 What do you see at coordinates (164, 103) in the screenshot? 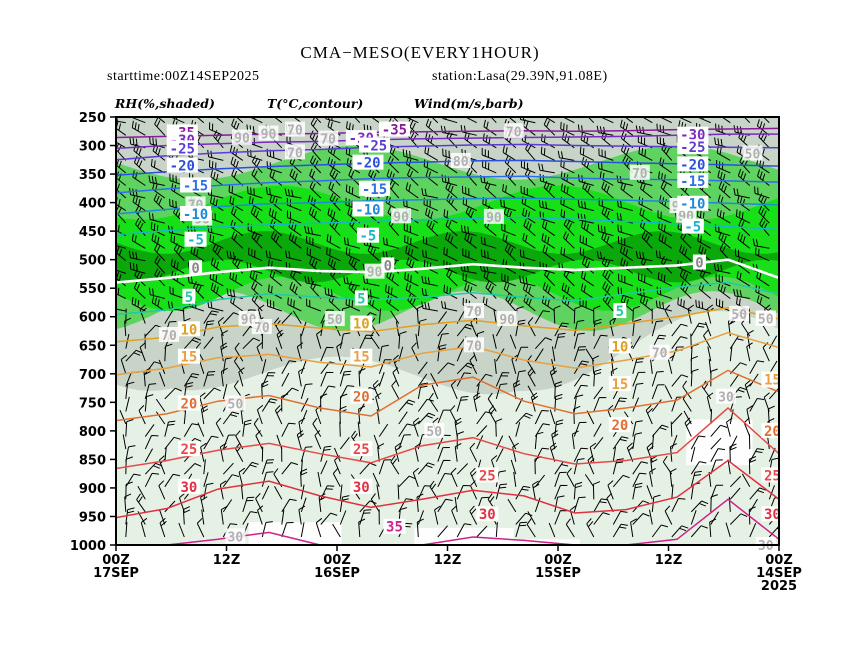
I see `legend-rh: RH(%,shaded)` at bounding box center [164, 103].